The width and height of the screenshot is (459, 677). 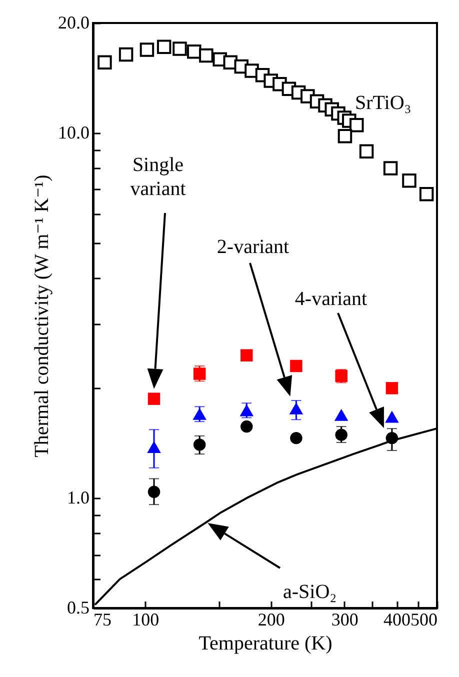 I want to click on x-axis-title: Temperature (K), so click(x=265, y=643).